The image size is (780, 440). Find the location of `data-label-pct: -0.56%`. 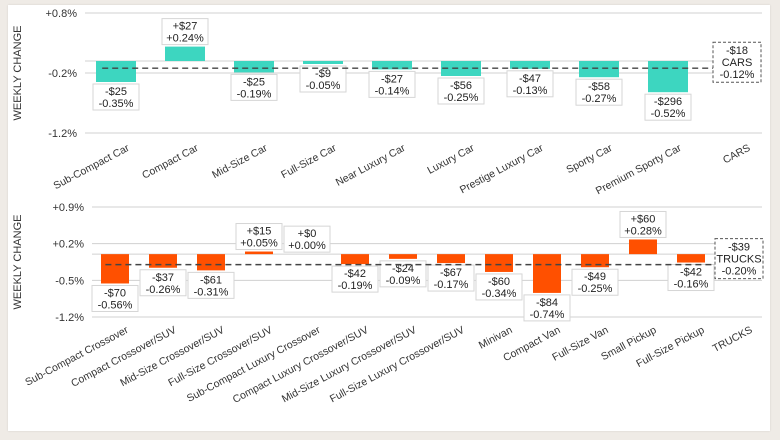

data-label-pct: -0.56% is located at coordinates (115, 305).